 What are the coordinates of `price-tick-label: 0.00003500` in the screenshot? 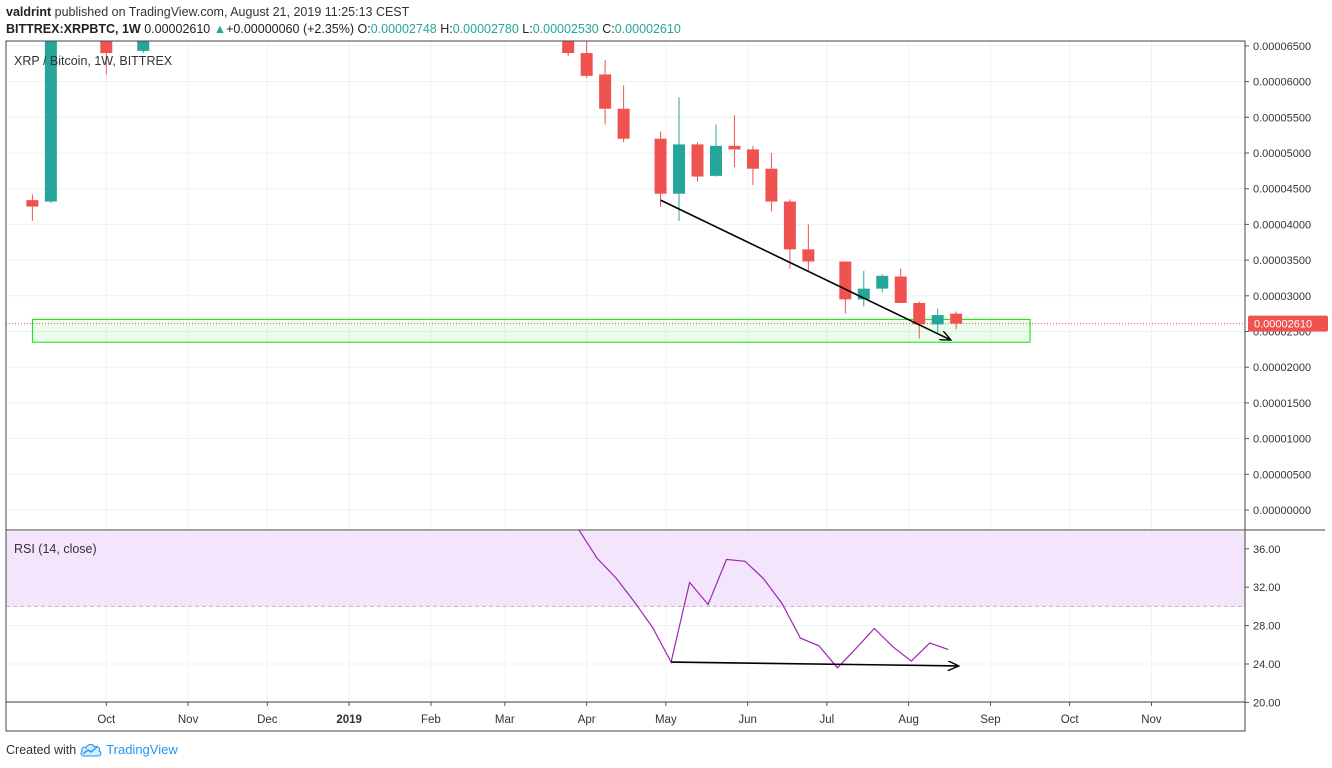 It's located at (1282, 261).